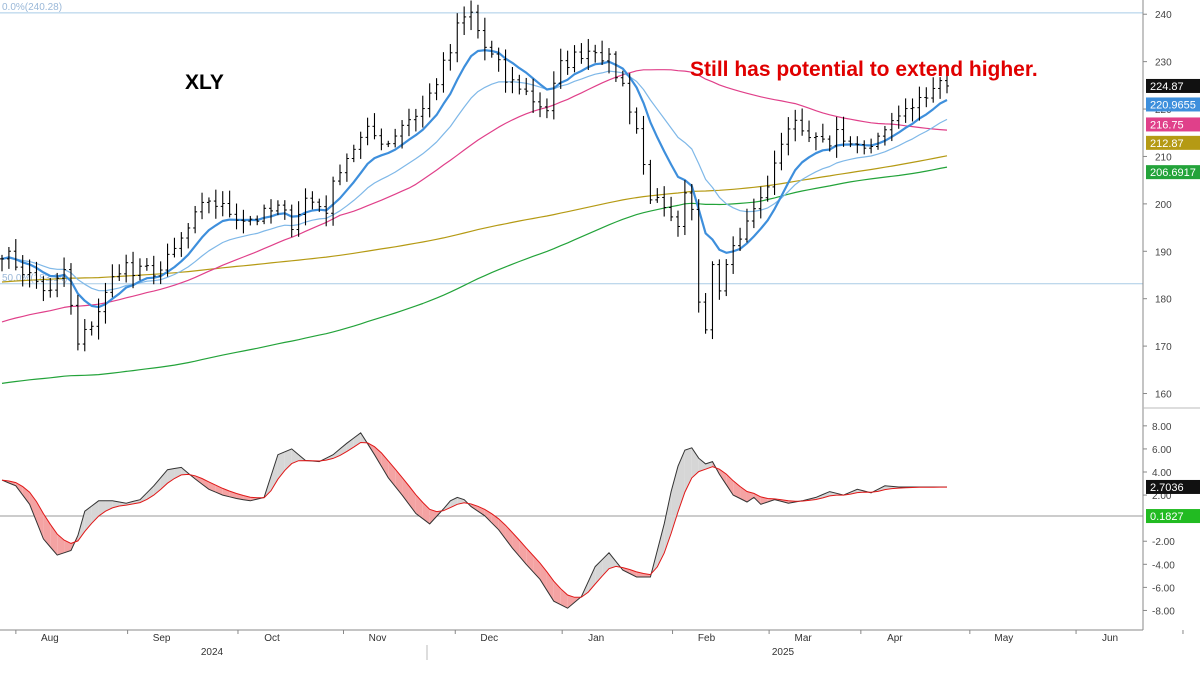 Image resolution: width=1200 pixels, height=675 pixels. I want to click on svg-text: 212.87, so click(1167, 144).